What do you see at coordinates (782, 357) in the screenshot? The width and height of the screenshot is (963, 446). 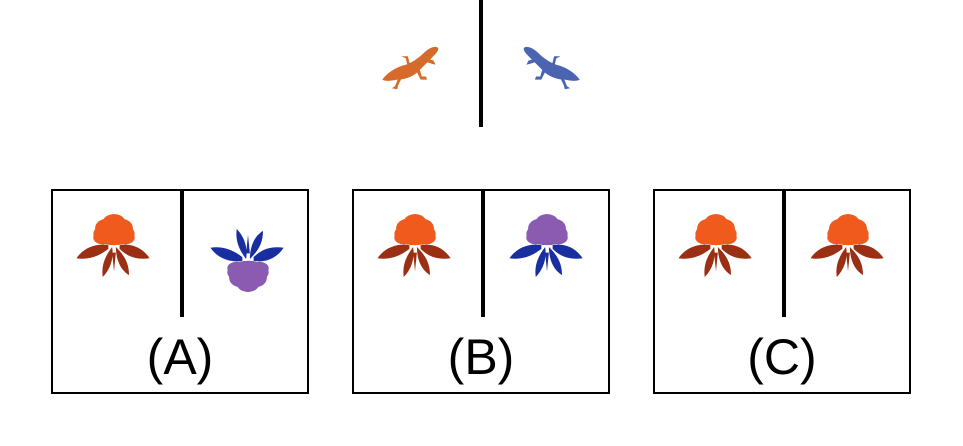 I see `option-label: (C)` at bounding box center [782, 357].